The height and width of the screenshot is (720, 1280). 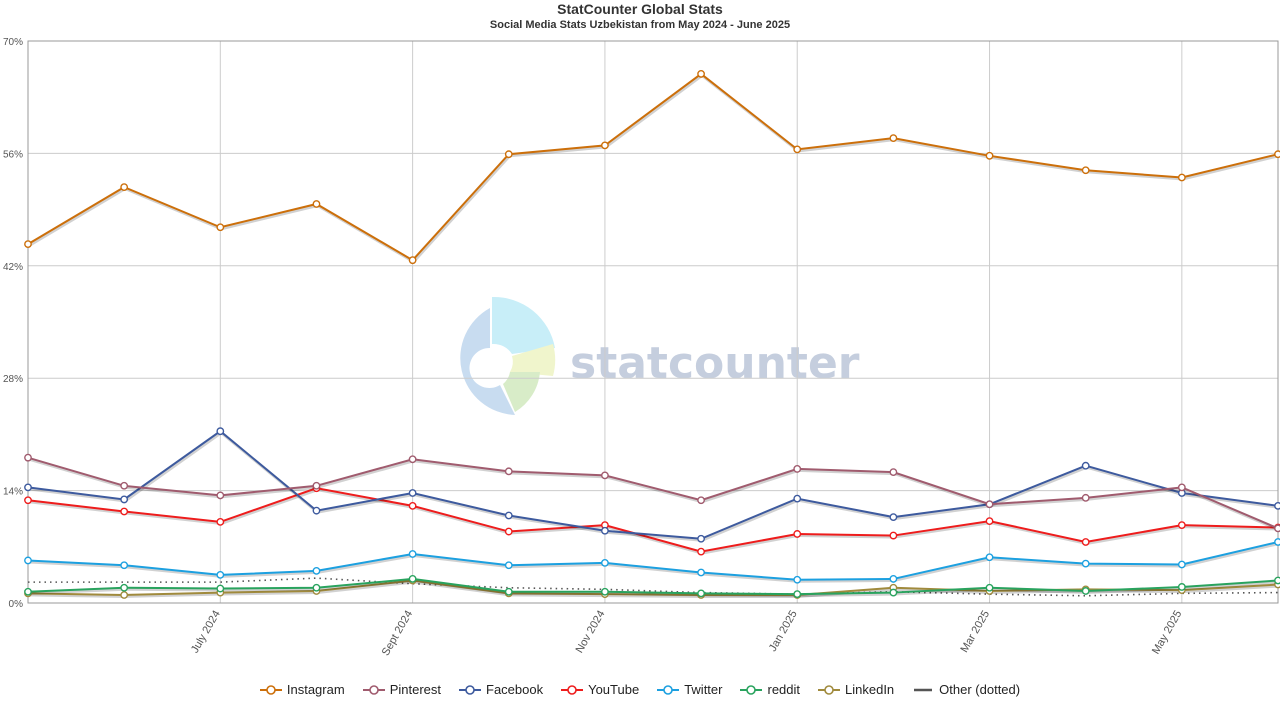 I want to click on watermark-segment-yellow, so click(x=533, y=360).